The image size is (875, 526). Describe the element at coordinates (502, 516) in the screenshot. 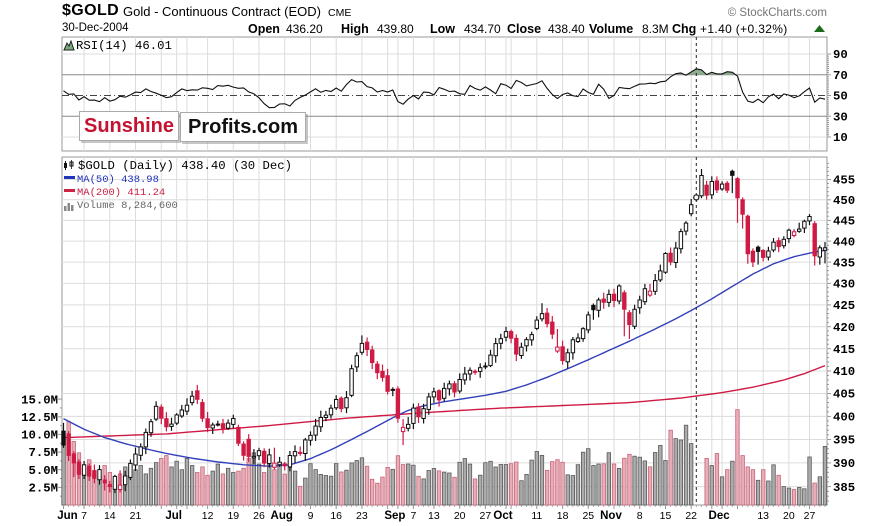

I see `svg-text: Oct` at that location.